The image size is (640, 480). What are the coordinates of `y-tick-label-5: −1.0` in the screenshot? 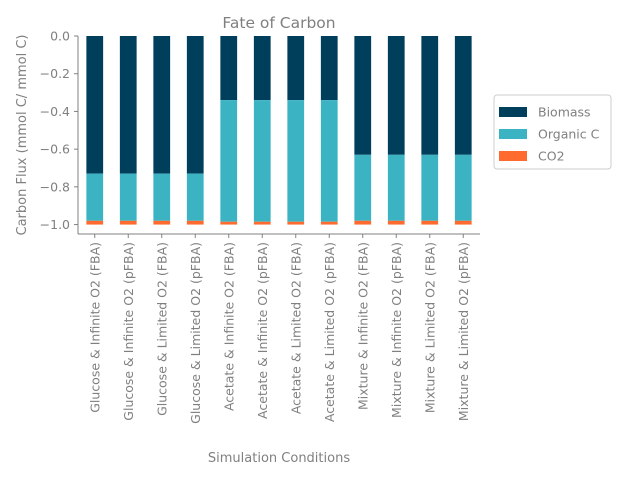 It's located at (55, 224).